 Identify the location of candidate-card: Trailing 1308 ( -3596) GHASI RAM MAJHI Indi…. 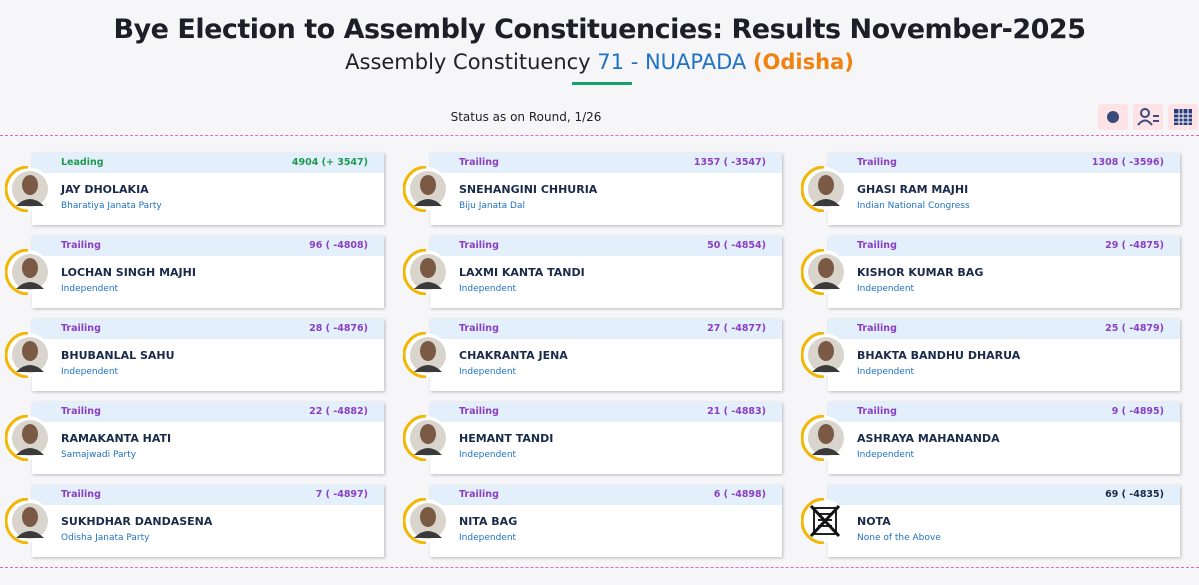
(1004, 189).